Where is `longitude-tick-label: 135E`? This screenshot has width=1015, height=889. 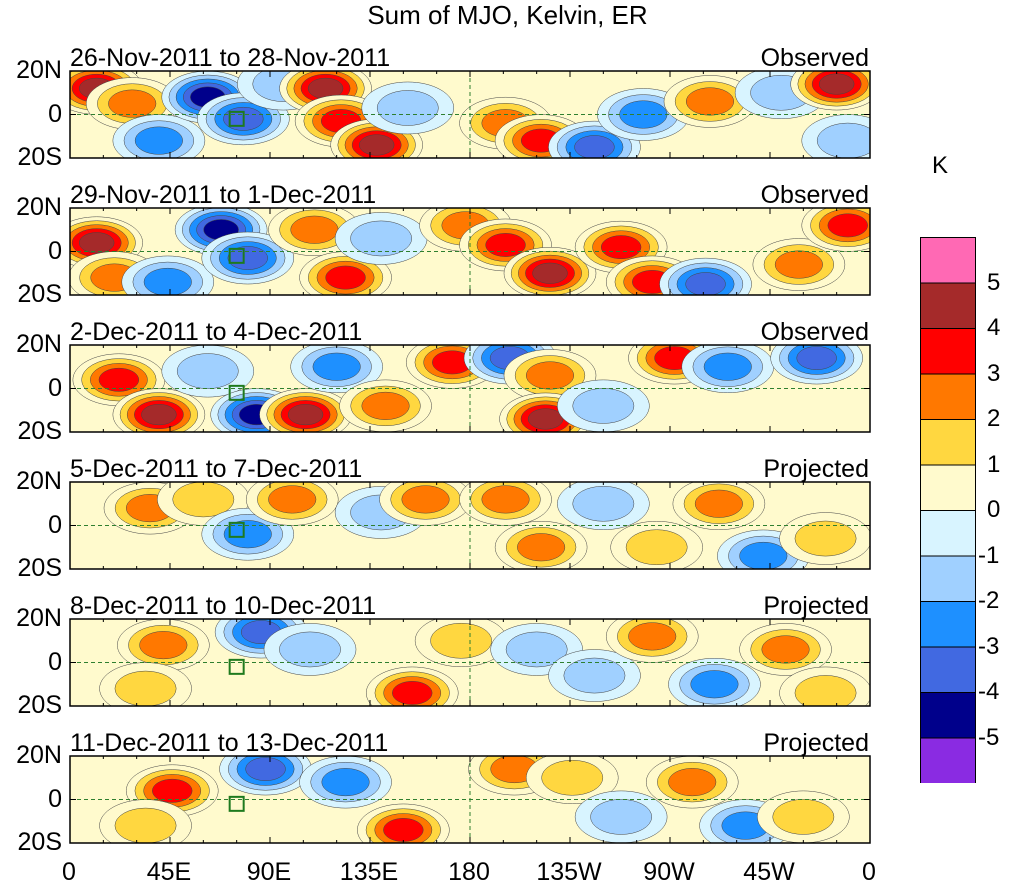 longitude-tick-label: 135E is located at coordinates (369, 872).